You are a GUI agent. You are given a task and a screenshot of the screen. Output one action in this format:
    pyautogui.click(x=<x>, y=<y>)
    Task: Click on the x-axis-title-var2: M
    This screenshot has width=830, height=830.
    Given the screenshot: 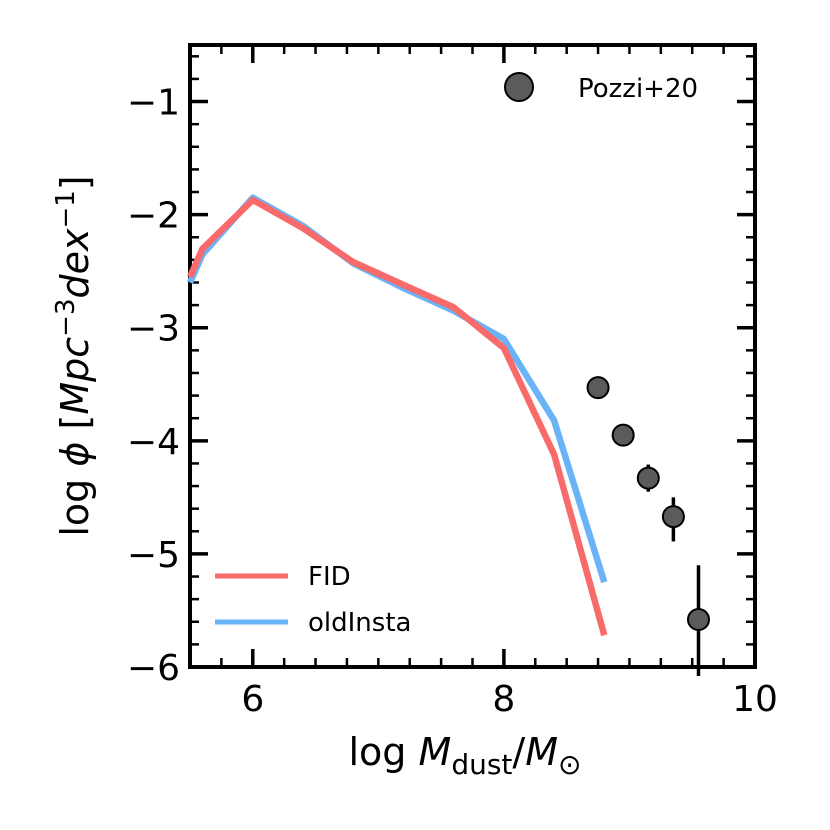 What is the action you would take?
    pyautogui.click(x=541, y=752)
    